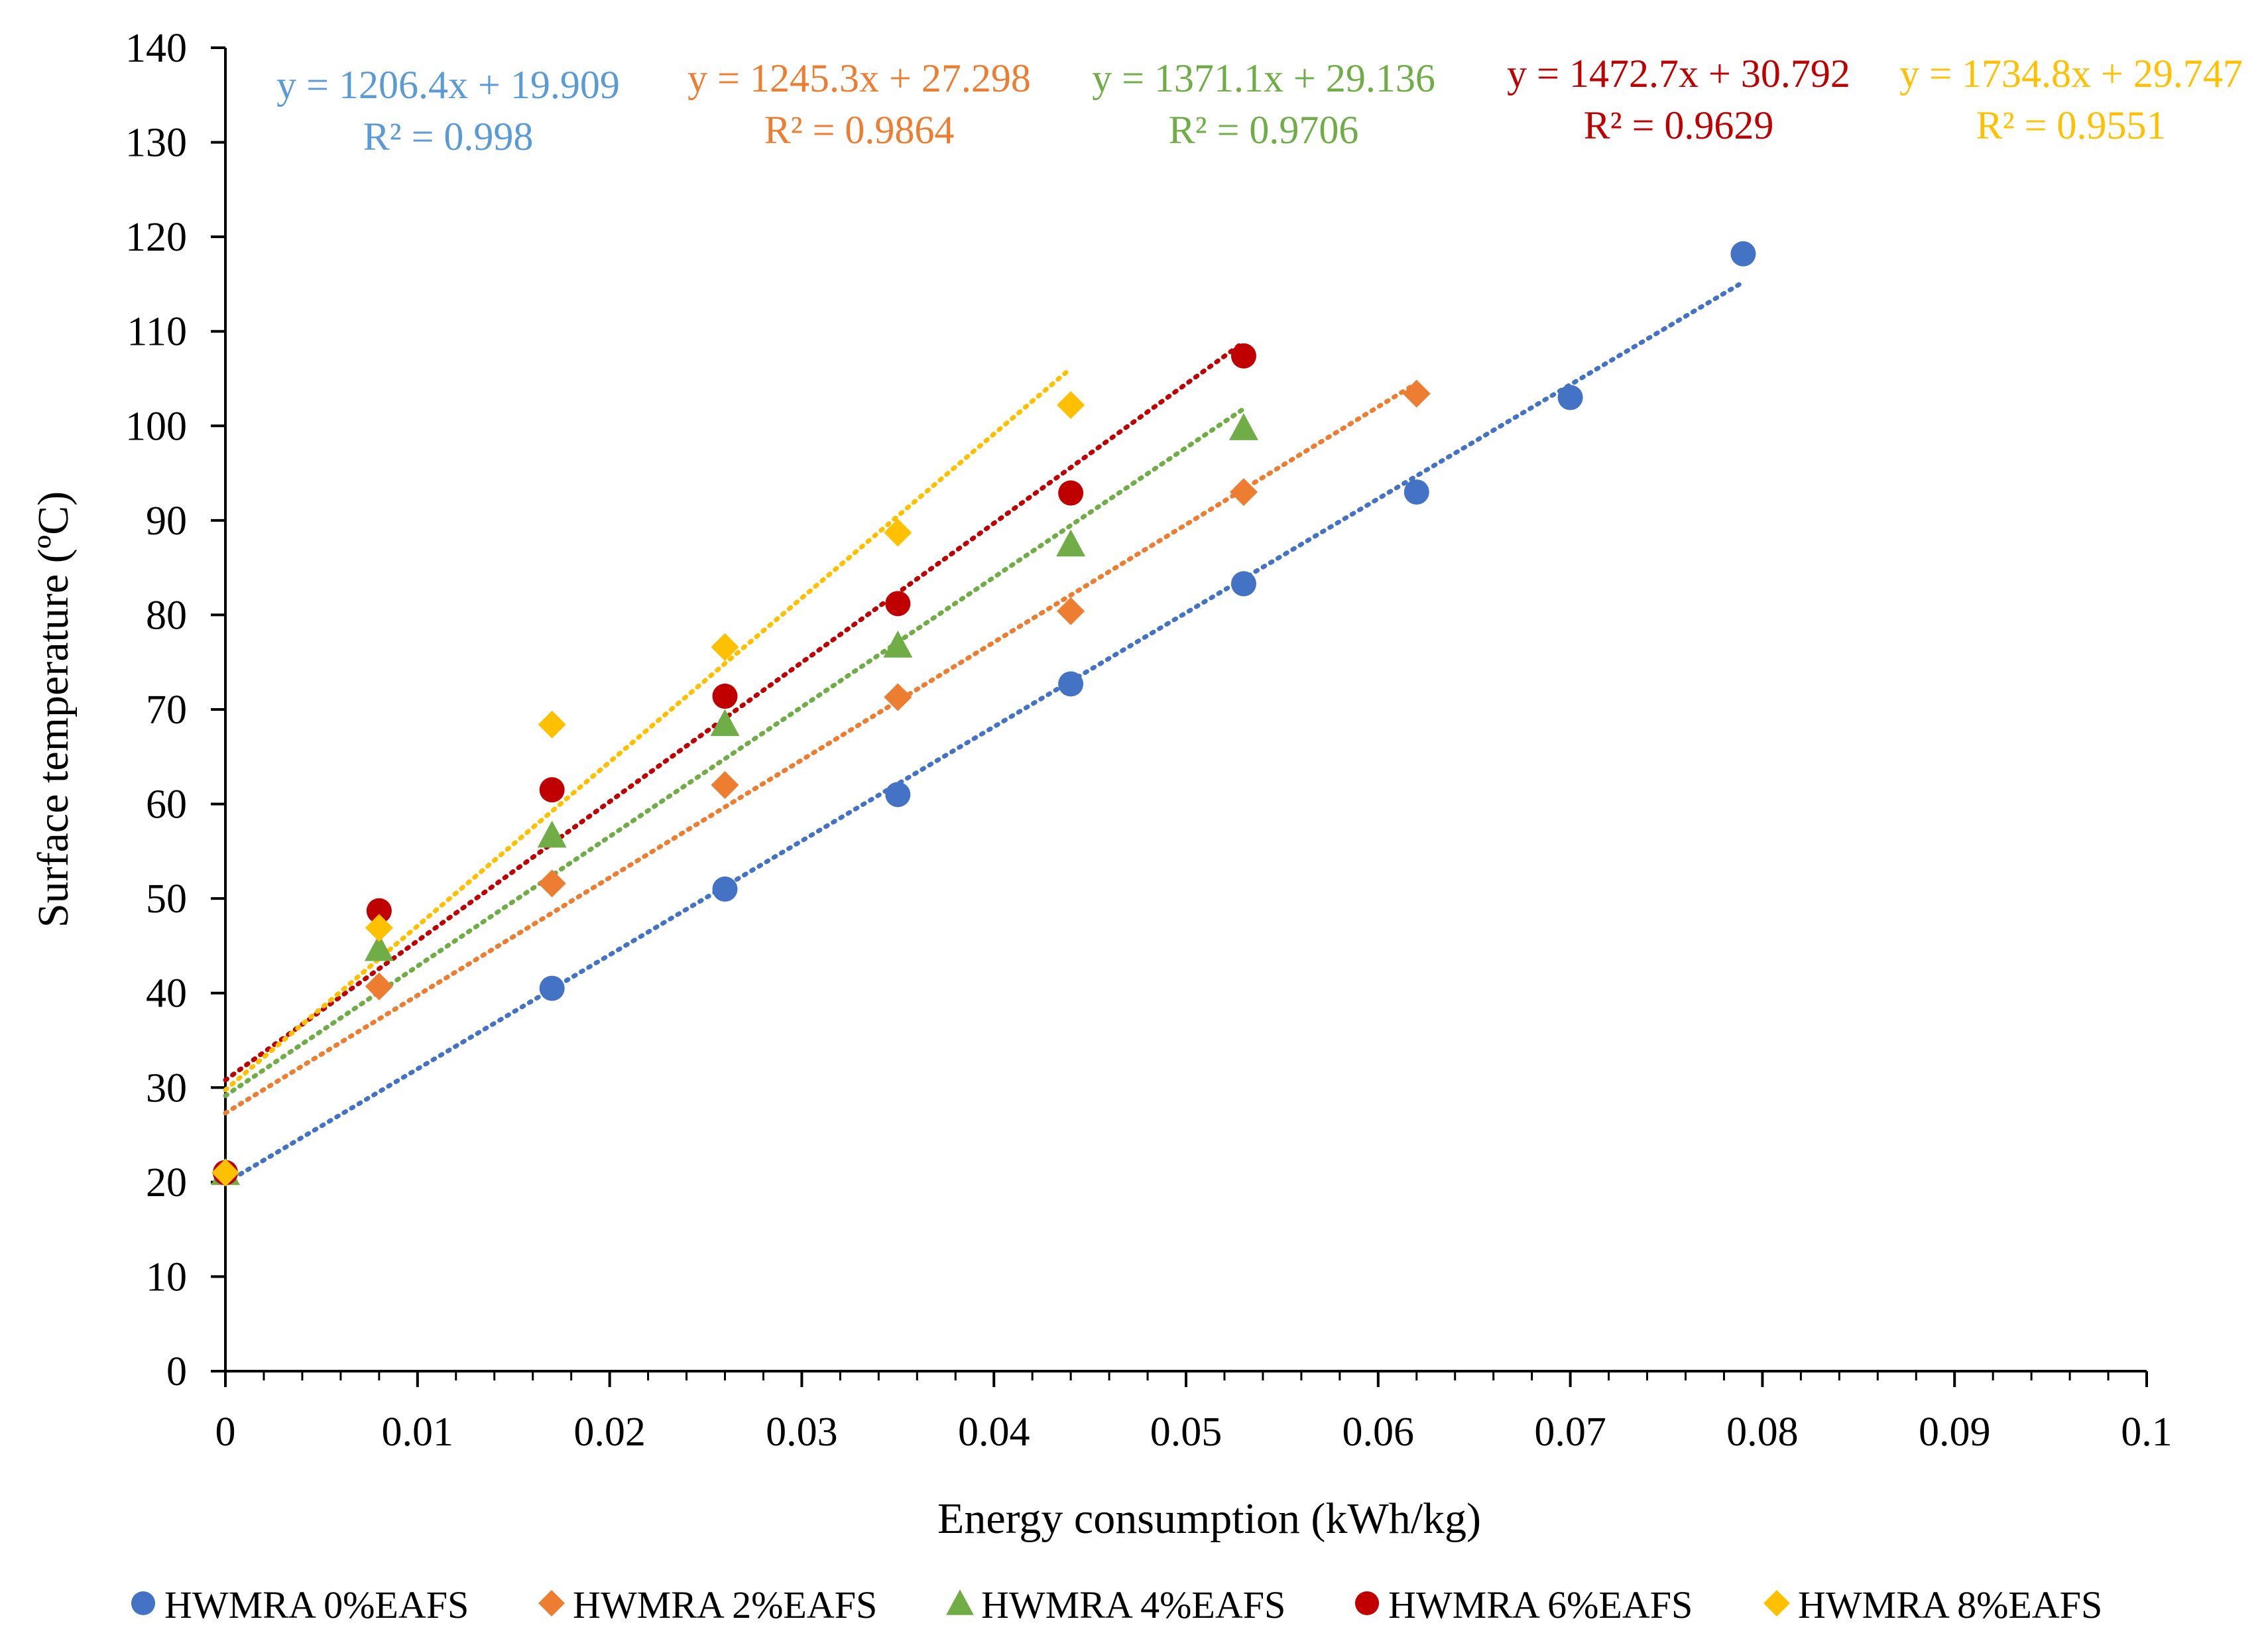 The height and width of the screenshot is (1645, 2268). I want to click on y-tick-label: 10, so click(167, 1277).